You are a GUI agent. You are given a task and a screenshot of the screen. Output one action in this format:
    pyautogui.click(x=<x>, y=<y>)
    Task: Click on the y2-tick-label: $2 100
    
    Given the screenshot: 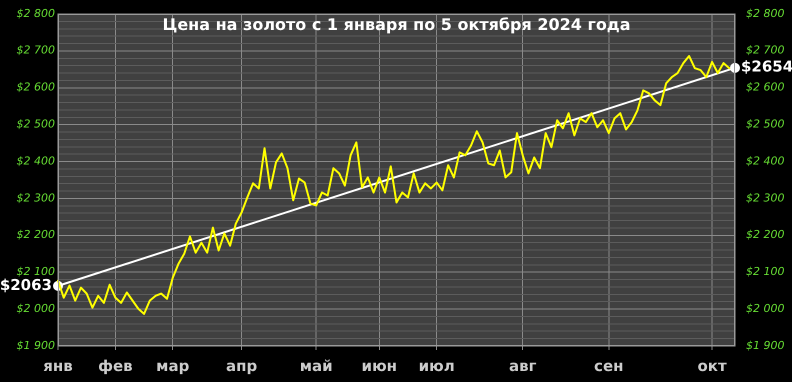 What is the action you would take?
    pyautogui.click(x=765, y=271)
    